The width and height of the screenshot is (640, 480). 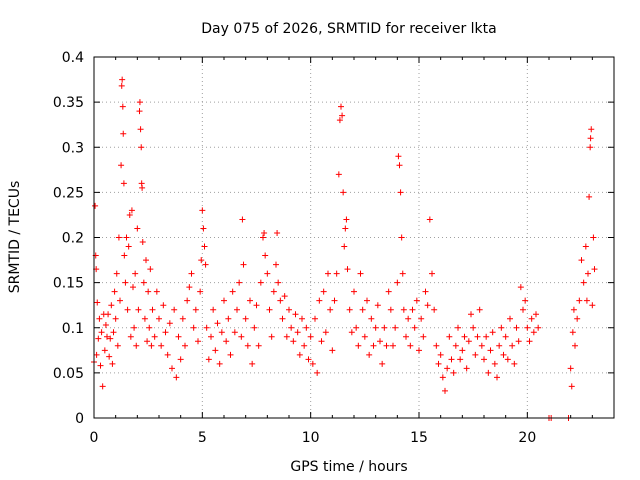 I want to click on x-tick-label: 10, so click(x=311, y=438).